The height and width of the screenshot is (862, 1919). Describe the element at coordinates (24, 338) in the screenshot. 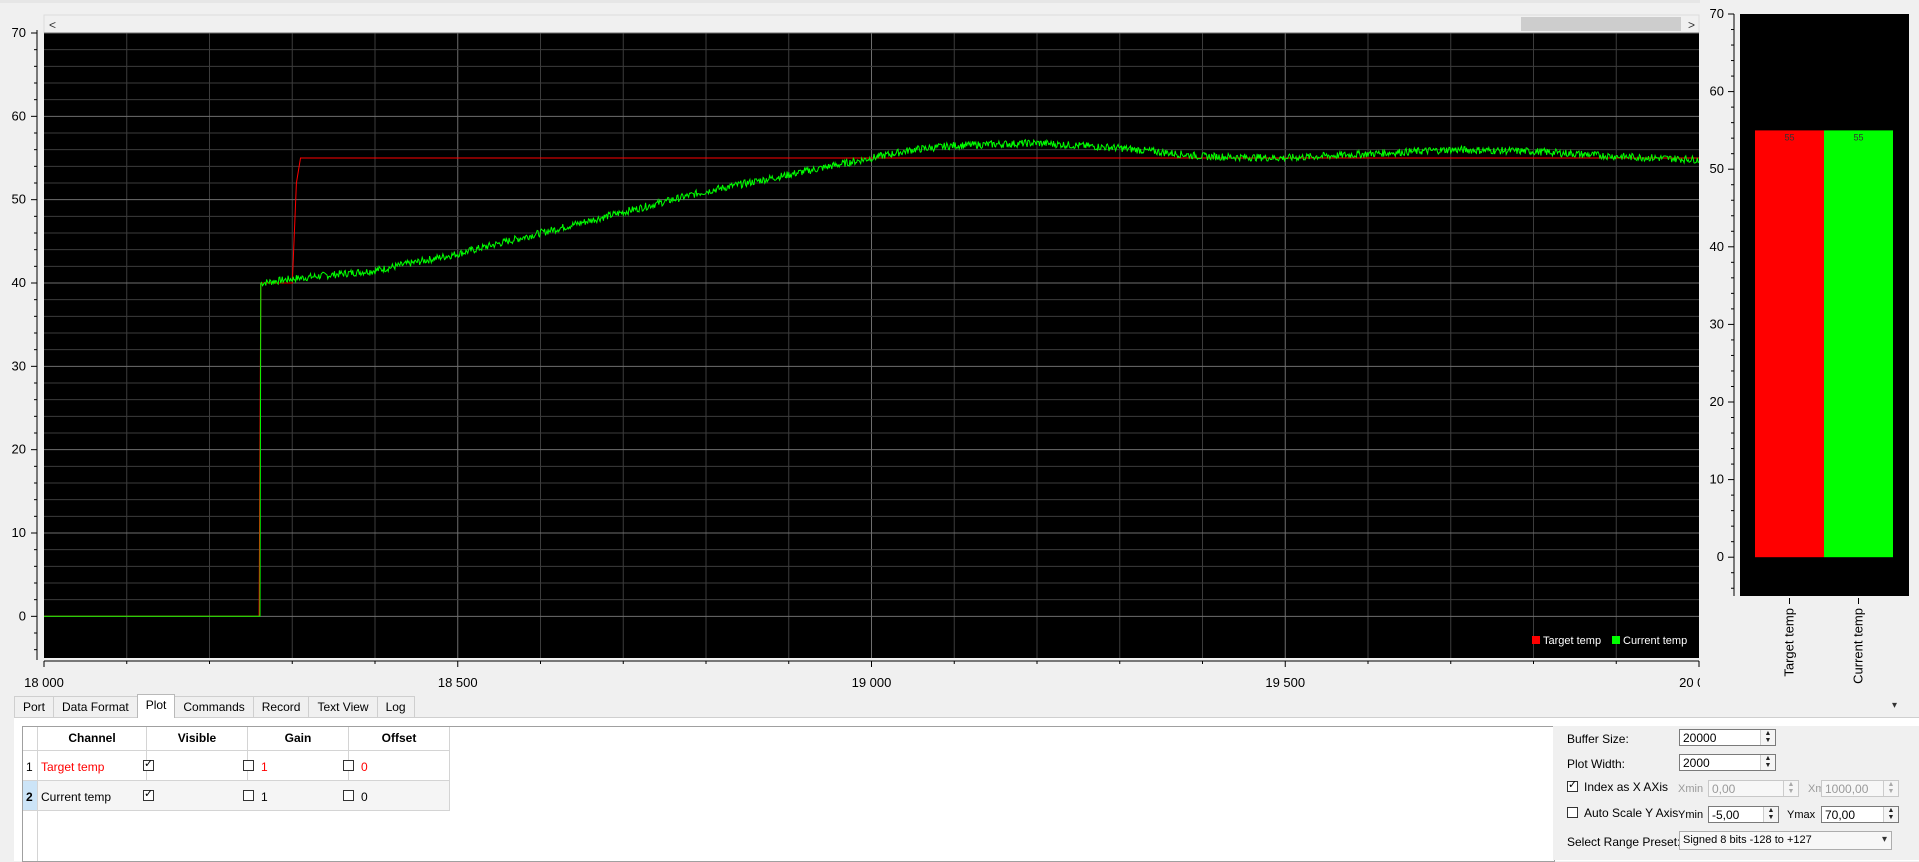

I see `y-axis: 70 60 50 40 30 20 10 0` at that location.